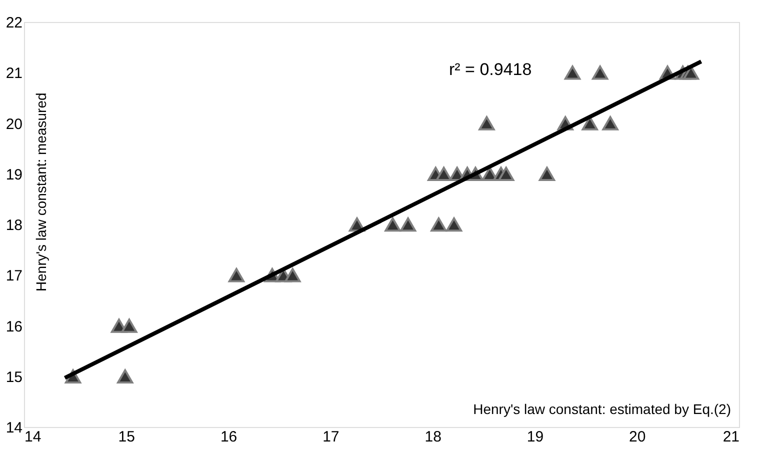 Image resolution: width=784 pixels, height=465 pixels. Describe the element at coordinates (14, 23) in the screenshot. I see `y-tick-label: 22` at that location.